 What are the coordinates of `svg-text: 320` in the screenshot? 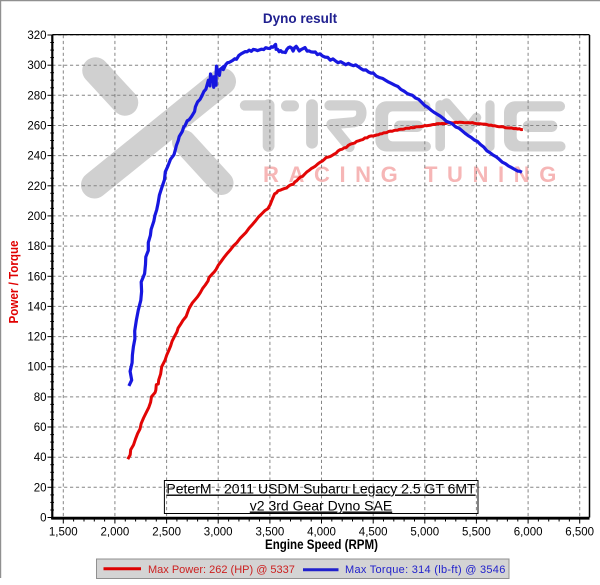 It's located at (36, 36).